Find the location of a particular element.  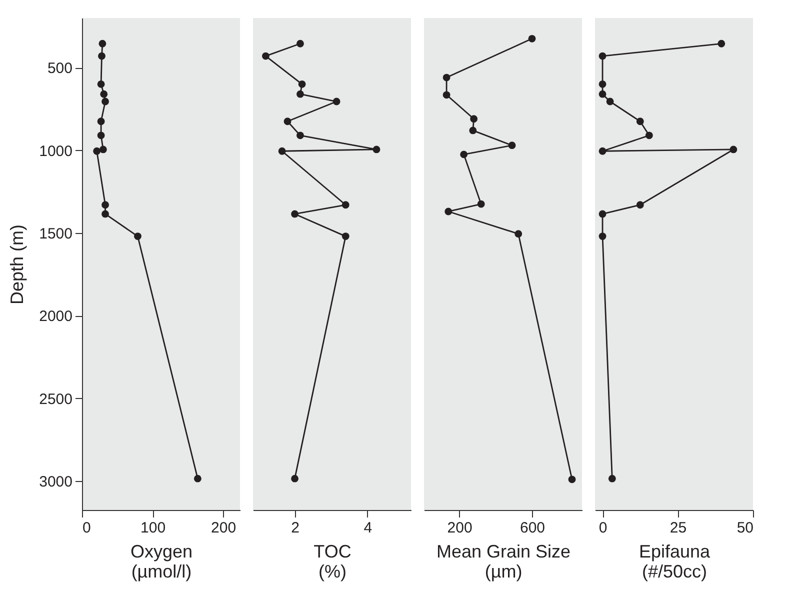

x-tick-label: 25 is located at coordinates (678, 528).